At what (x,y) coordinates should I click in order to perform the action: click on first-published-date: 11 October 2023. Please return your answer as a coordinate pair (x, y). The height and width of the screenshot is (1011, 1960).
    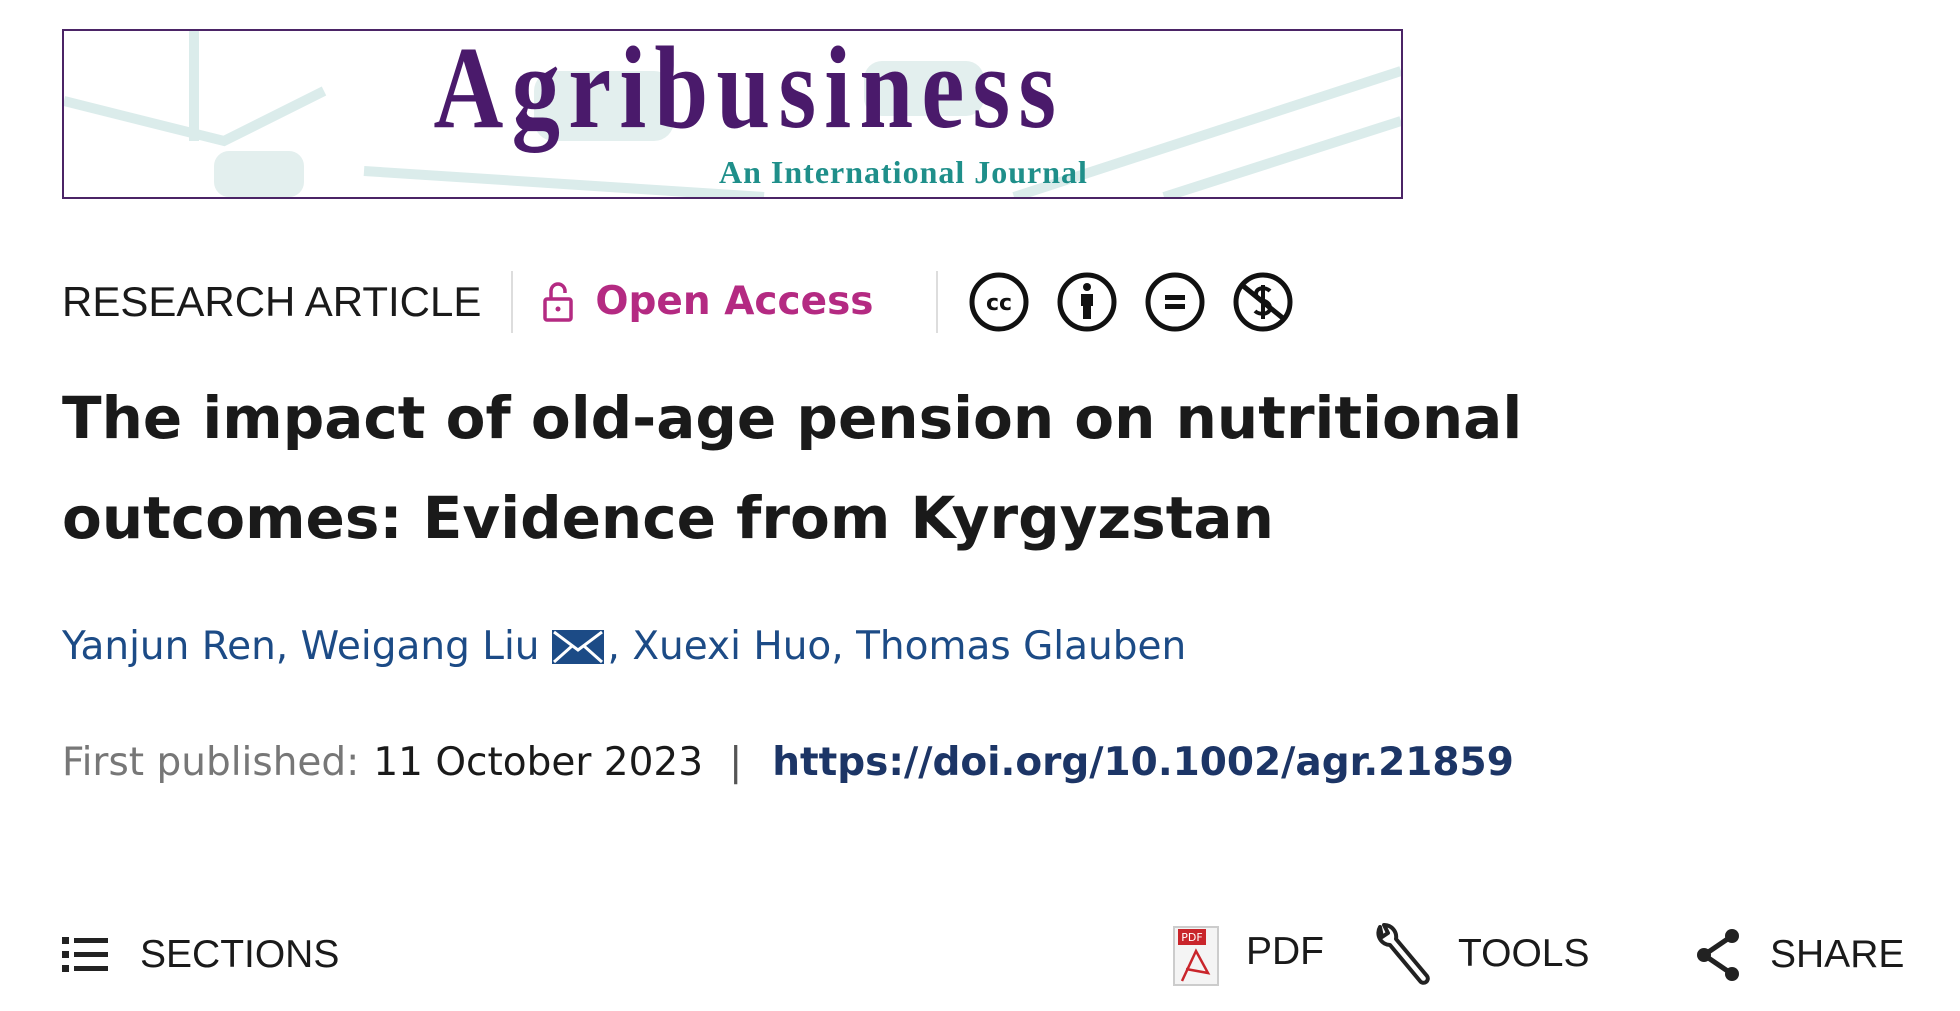
    Looking at the image, I should click on (538, 762).